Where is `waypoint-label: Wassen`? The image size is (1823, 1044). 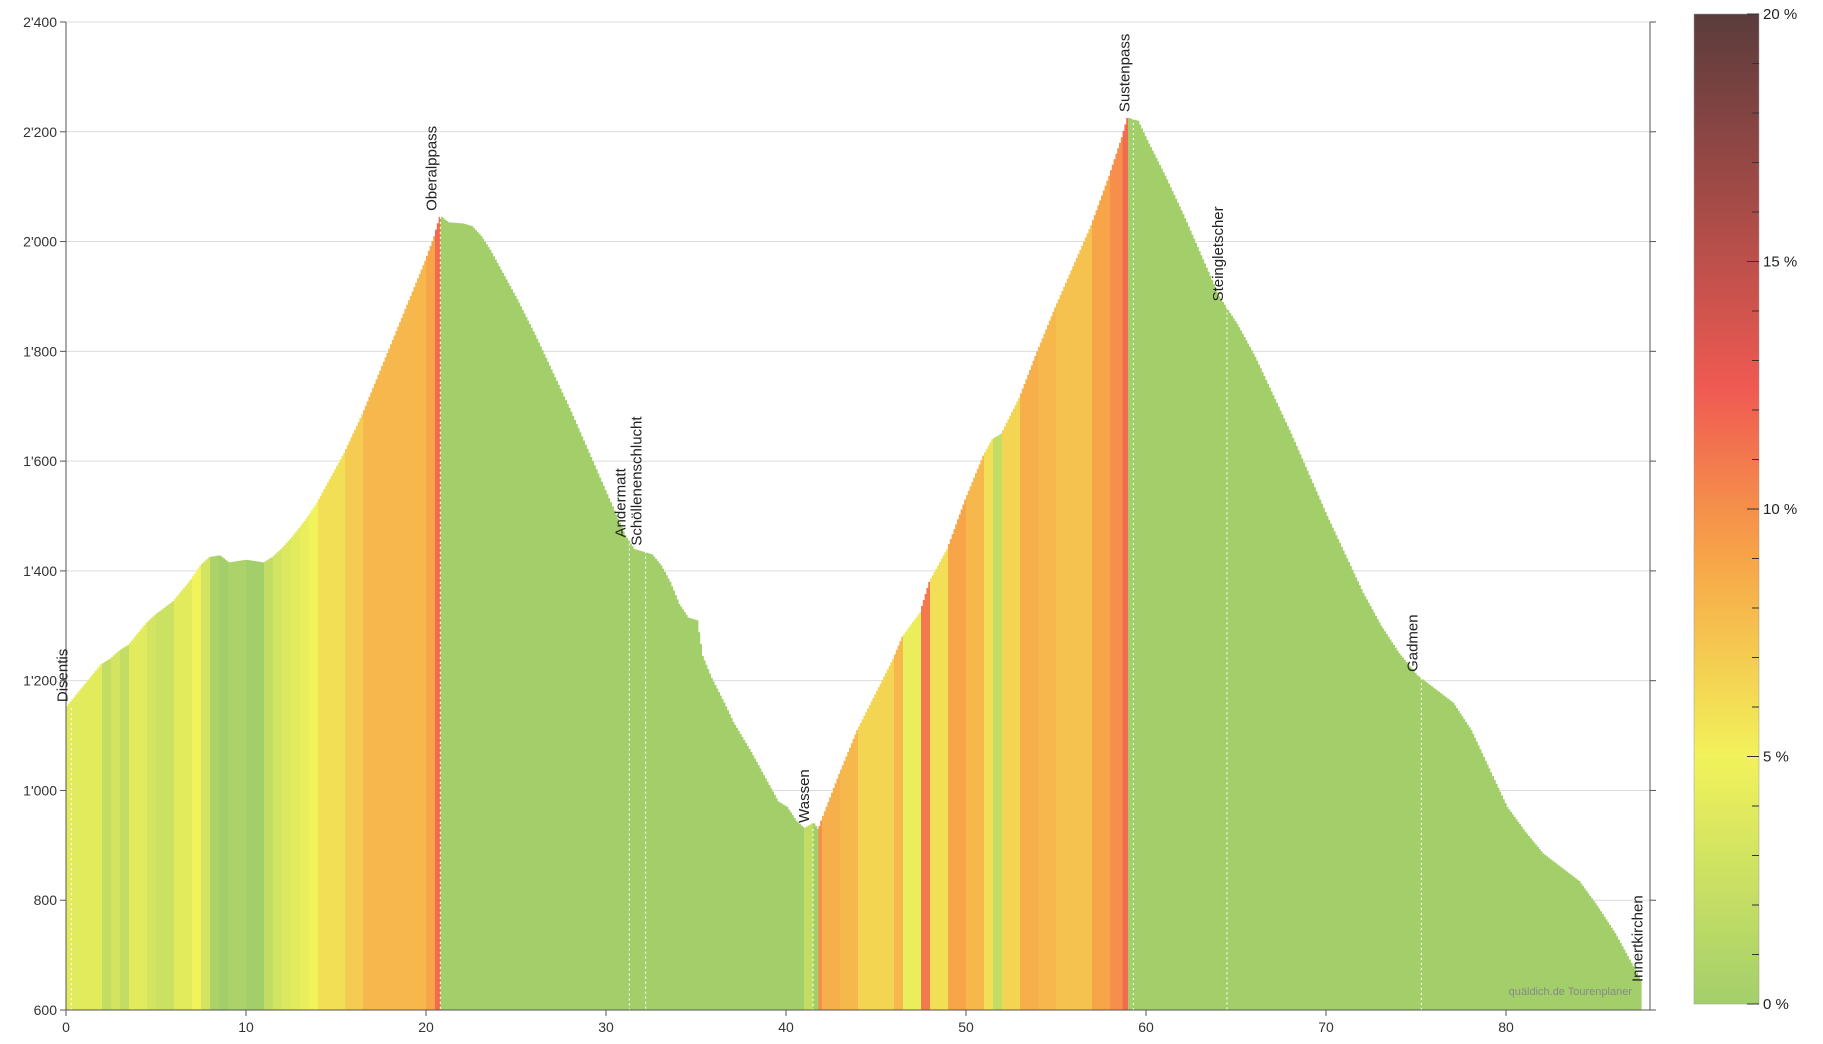 waypoint-label: Wassen is located at coordinates (804, 796).